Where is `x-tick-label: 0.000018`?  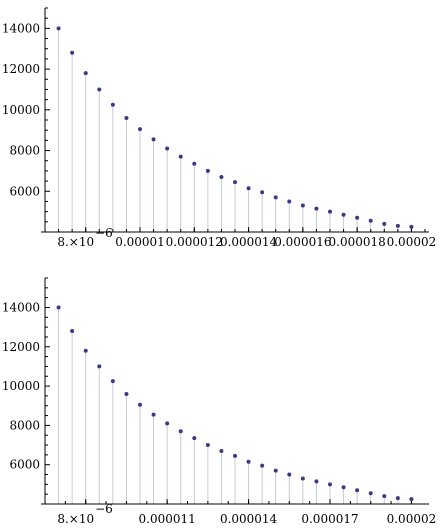 x-tick-label: 0.000018 is located at coordinates (357, 242).